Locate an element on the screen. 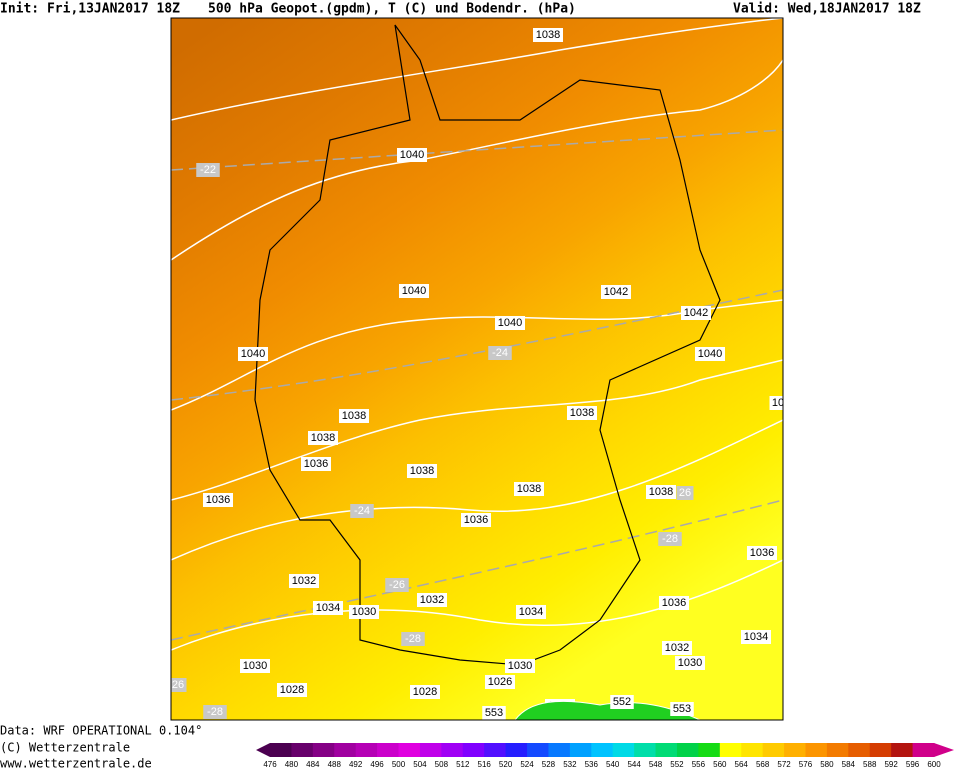 This screenshot has width=955, height=770. colorbar-label: 492 is located at coordinates (356, 764).